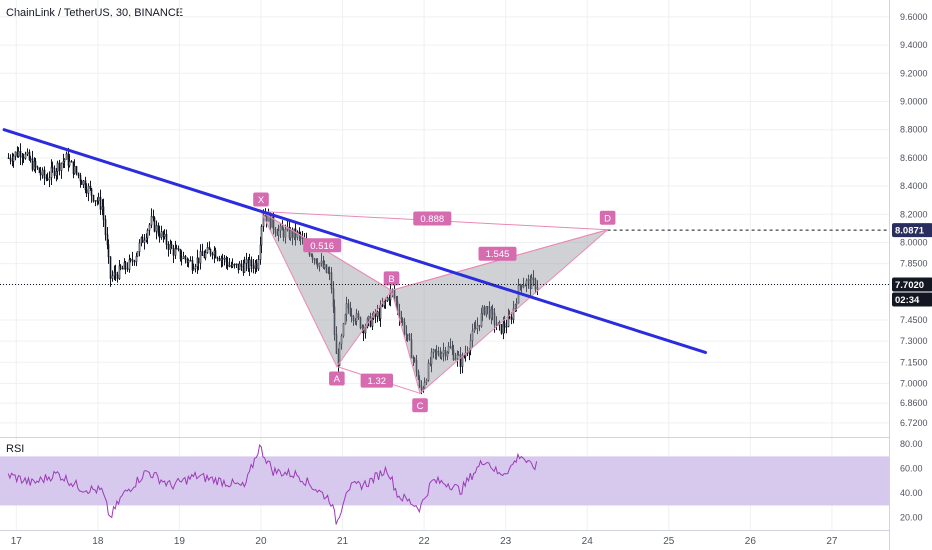  What do you see at coordinates (607, 217) in the screenshot?
I see `pattern-point-d-bg` at bounding box center [607, 217].